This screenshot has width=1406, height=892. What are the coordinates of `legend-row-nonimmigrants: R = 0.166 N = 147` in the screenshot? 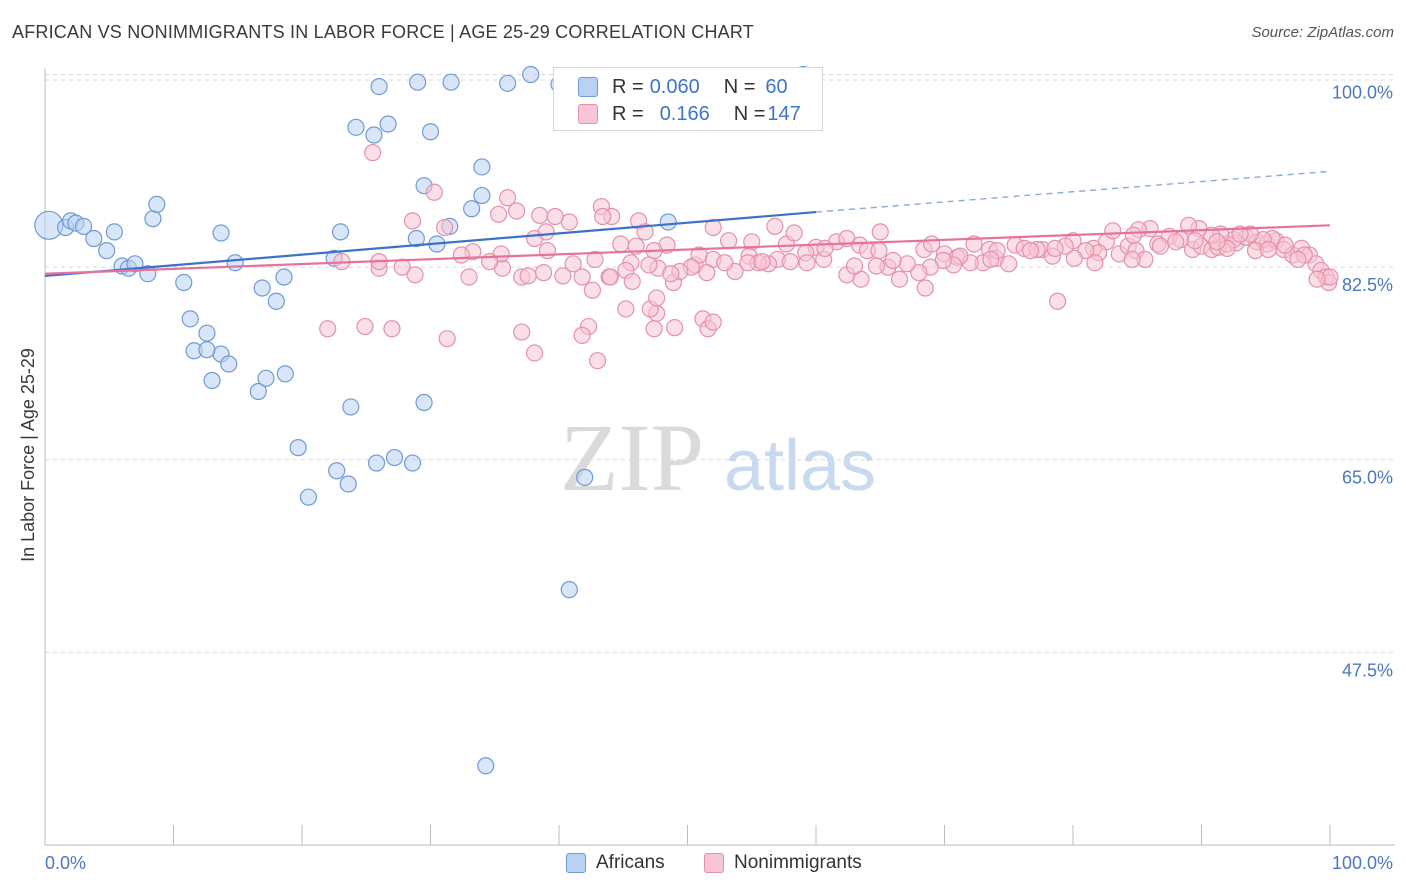 It's located at (677, 114).